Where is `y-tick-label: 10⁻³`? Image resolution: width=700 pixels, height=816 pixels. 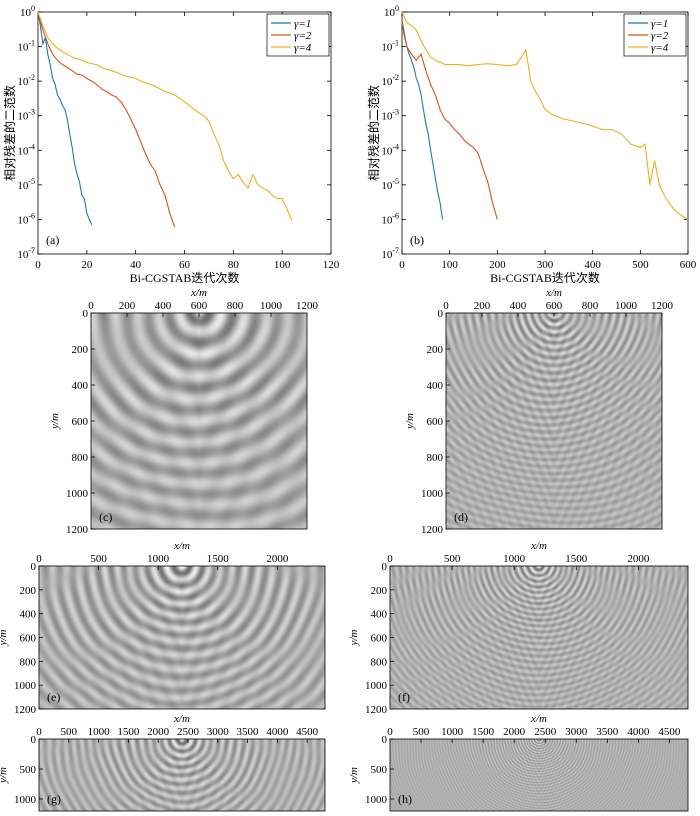 y-tick-label: 10⁻³ is located at coordinates (390, 115).